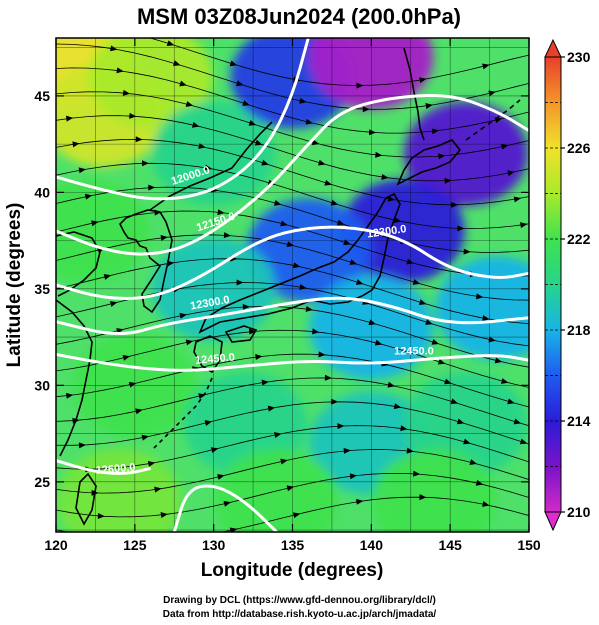 The image size is (599, 625). What do you see at coordinates (42, 96) in the screenshot?
I see `y-tick-label: 45` at bounding box center [42, 96].